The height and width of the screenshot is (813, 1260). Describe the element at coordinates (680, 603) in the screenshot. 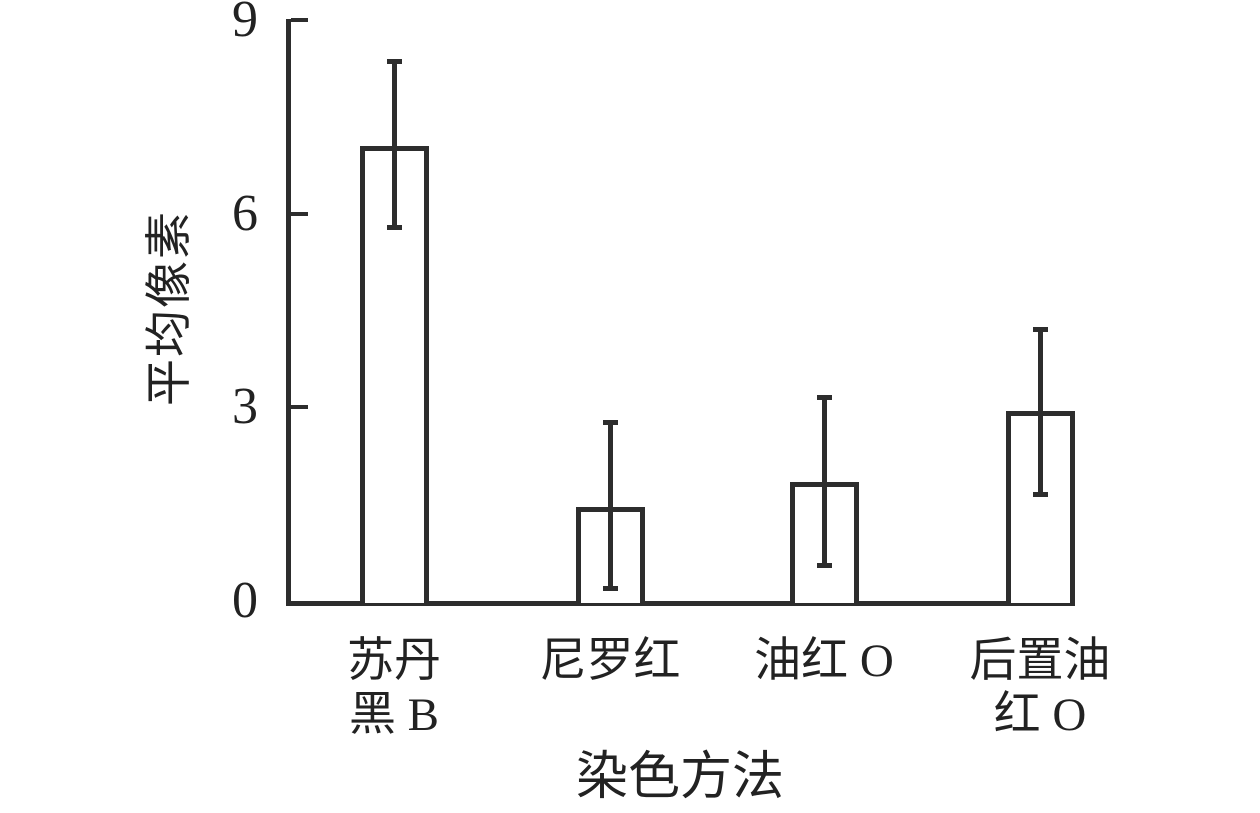

I see `x-axis-line` at that location.